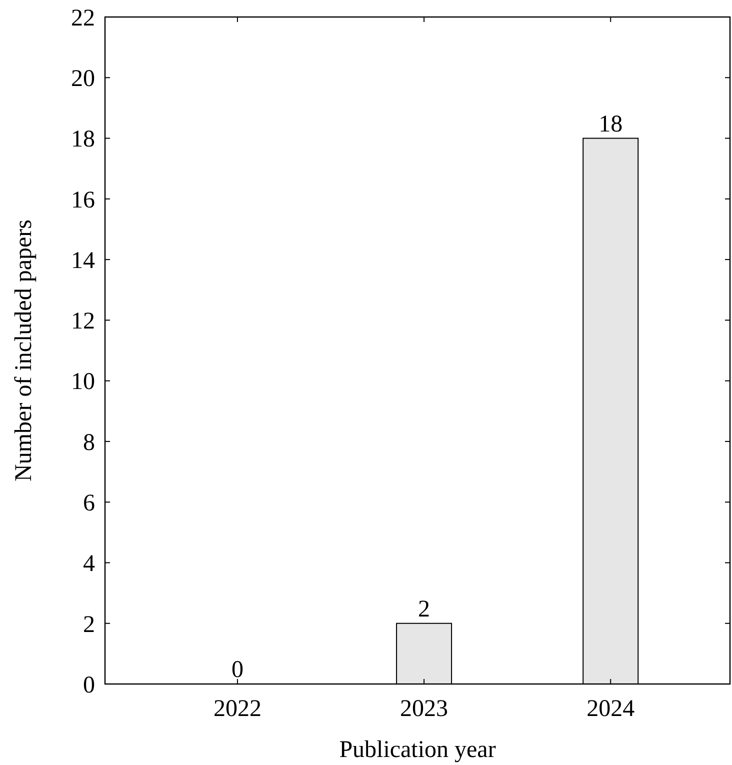  Describe the element at coordinates (89, 443) in the screenshot. I see `y-tick-label: 8` at that location.